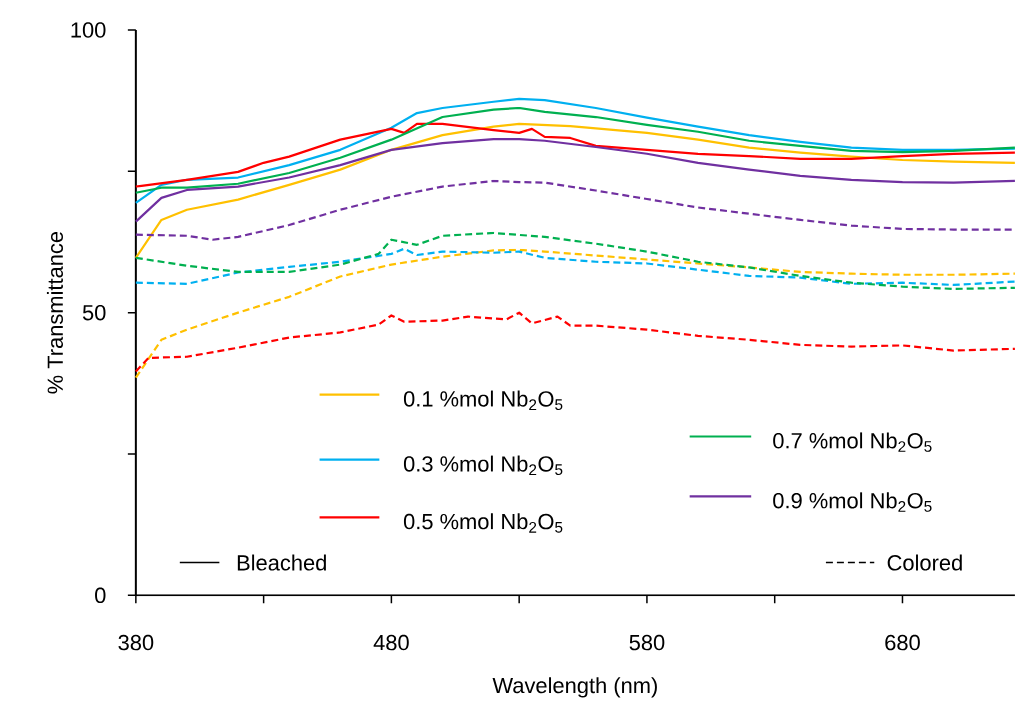 The width and height of the screenshot is (1016, 719). I want to click on y-tick-label: 50, so click(94, 312).